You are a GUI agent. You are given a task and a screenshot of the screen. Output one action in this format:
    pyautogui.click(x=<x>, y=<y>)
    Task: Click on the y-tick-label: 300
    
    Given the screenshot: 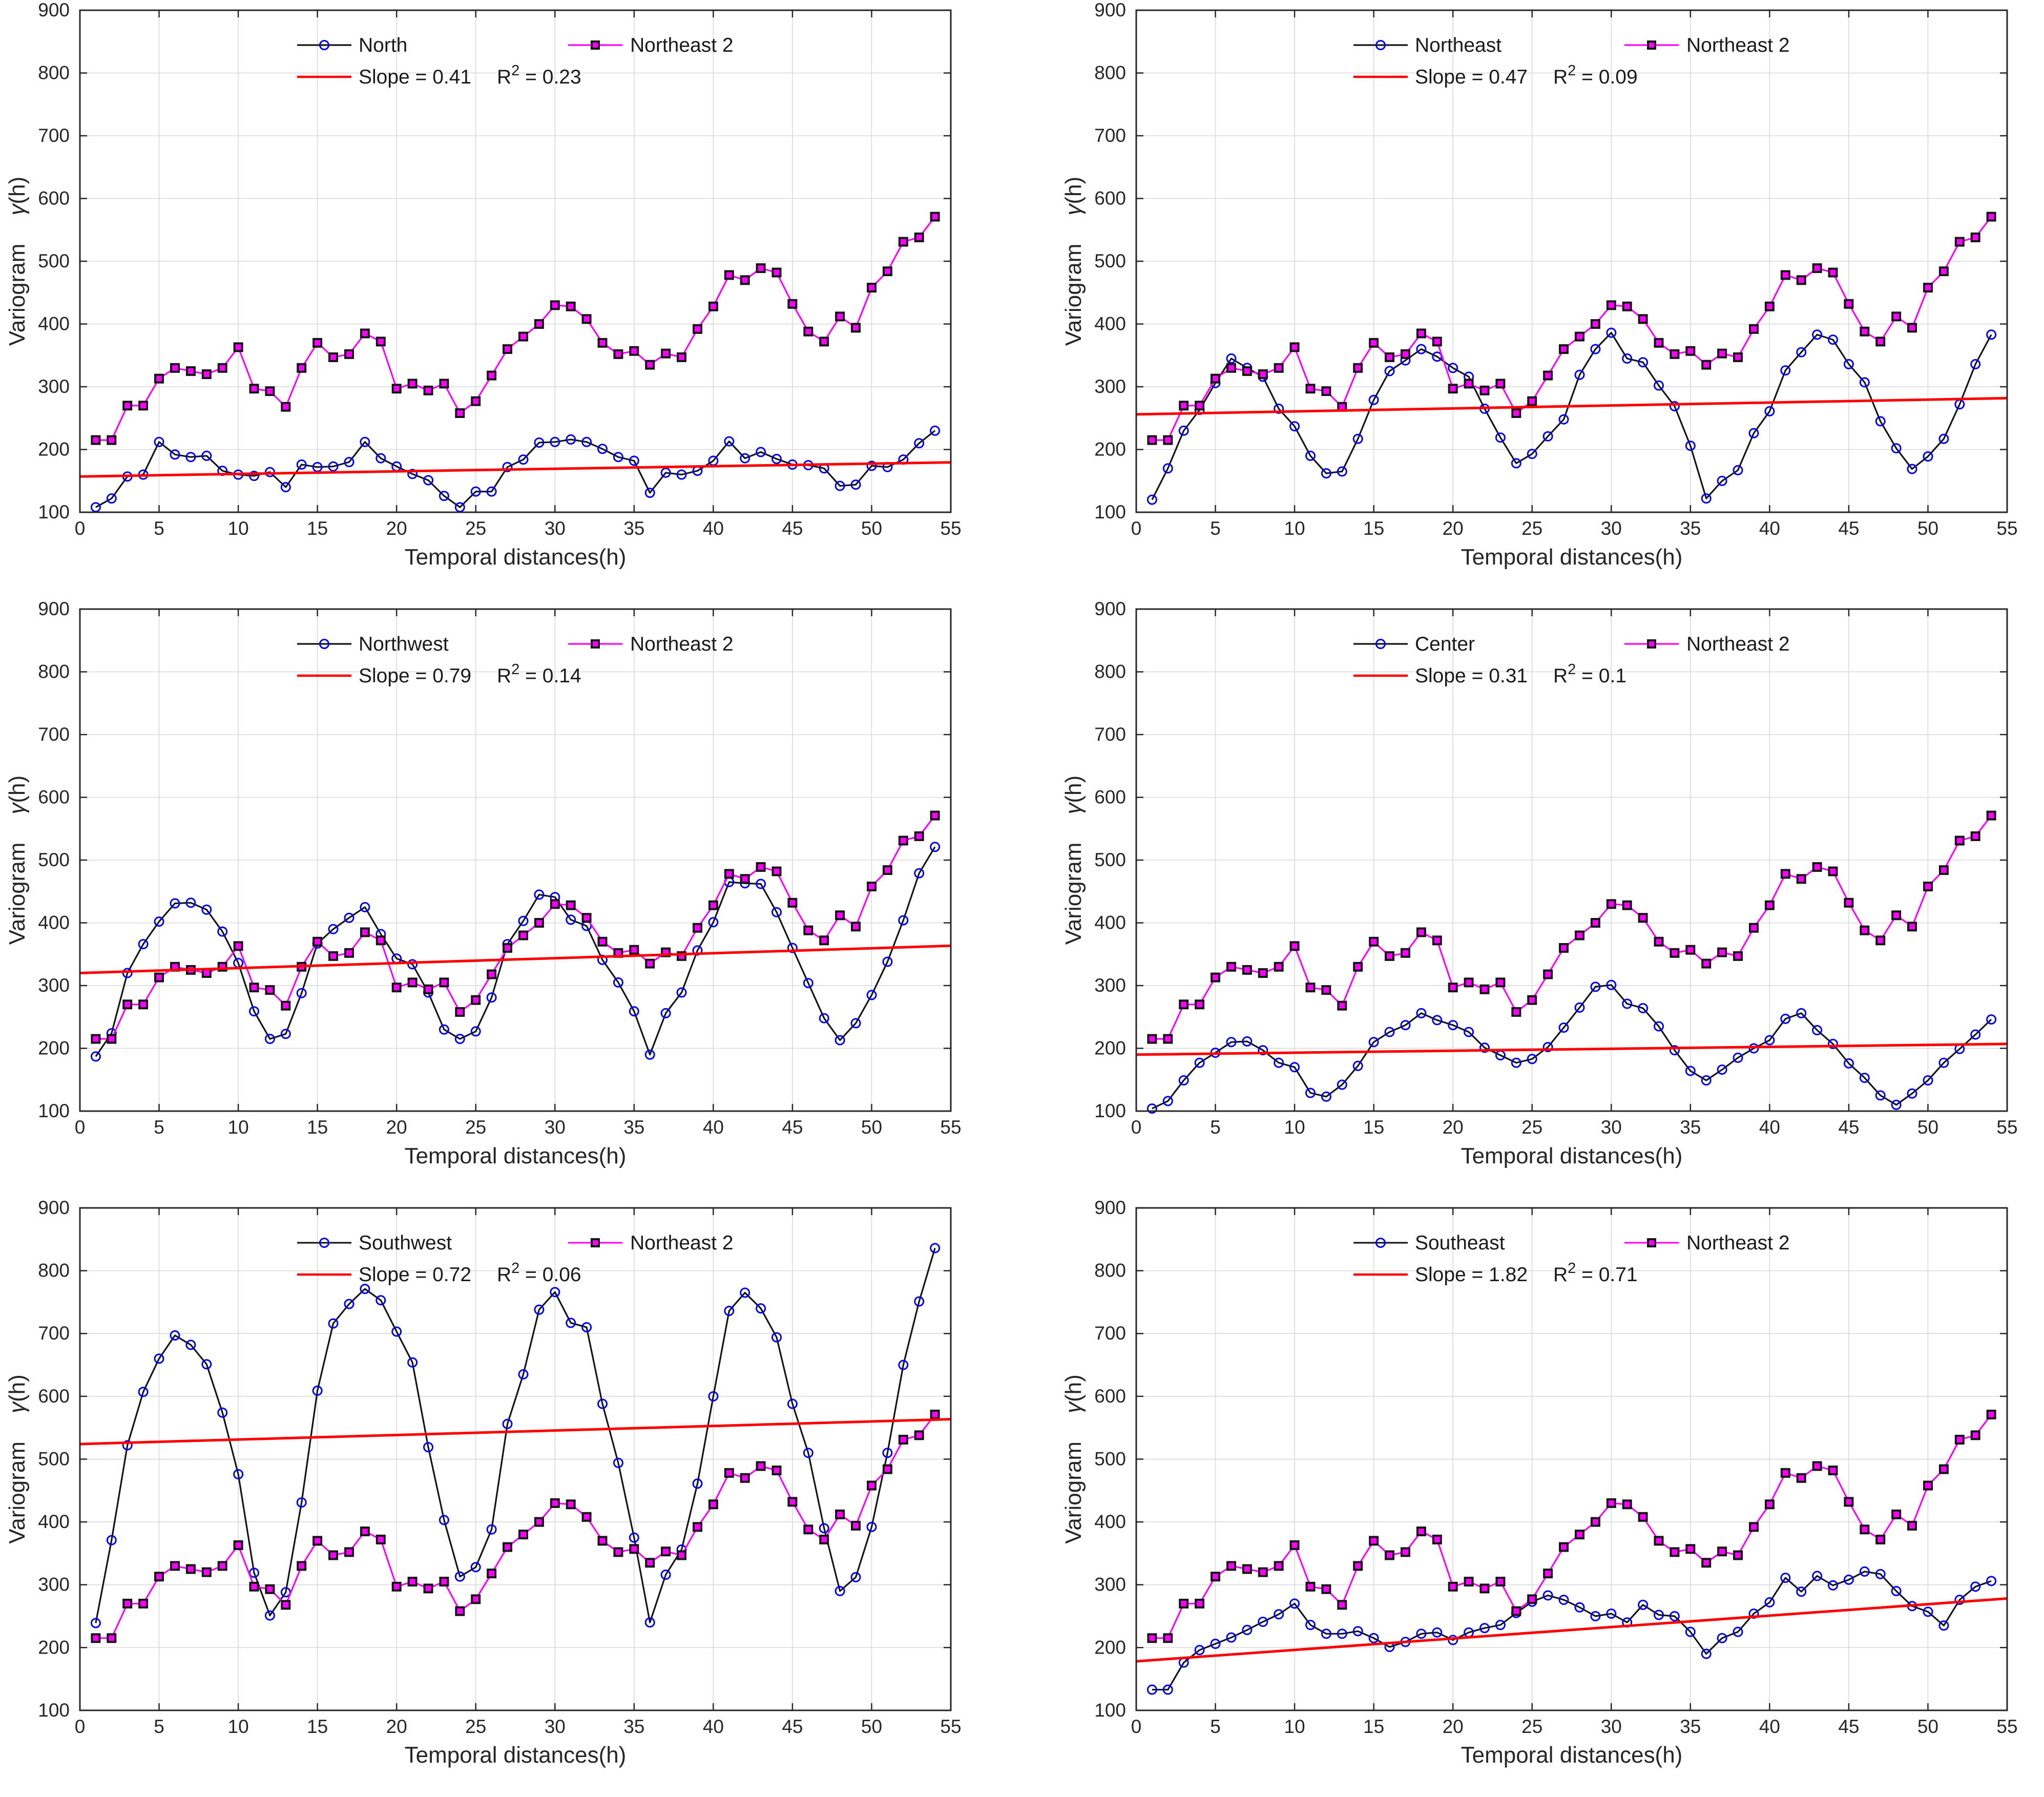 What is the action you would take?
    pyautogui.click(x=54, y=386)
    